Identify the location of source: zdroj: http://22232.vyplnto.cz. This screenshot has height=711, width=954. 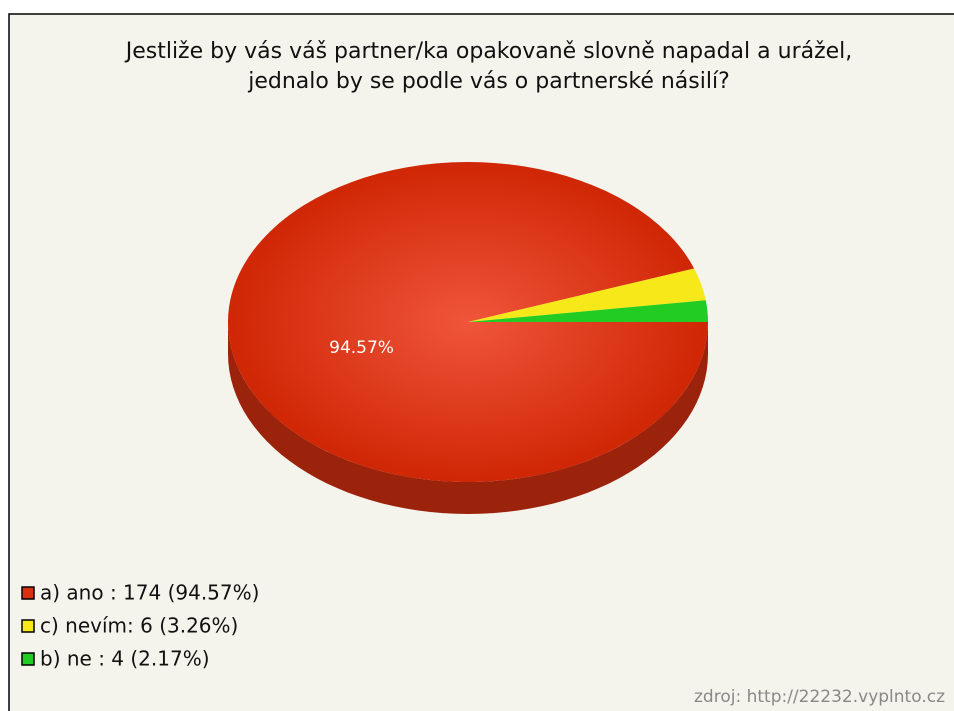
(819, 697).